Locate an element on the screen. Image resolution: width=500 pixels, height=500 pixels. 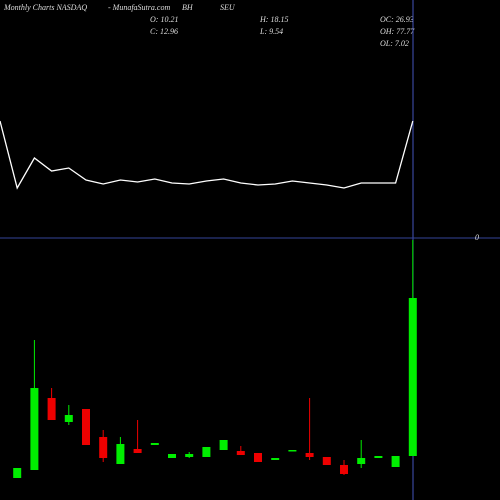
close: C: 12.96 is located at coordinates (164, 31).